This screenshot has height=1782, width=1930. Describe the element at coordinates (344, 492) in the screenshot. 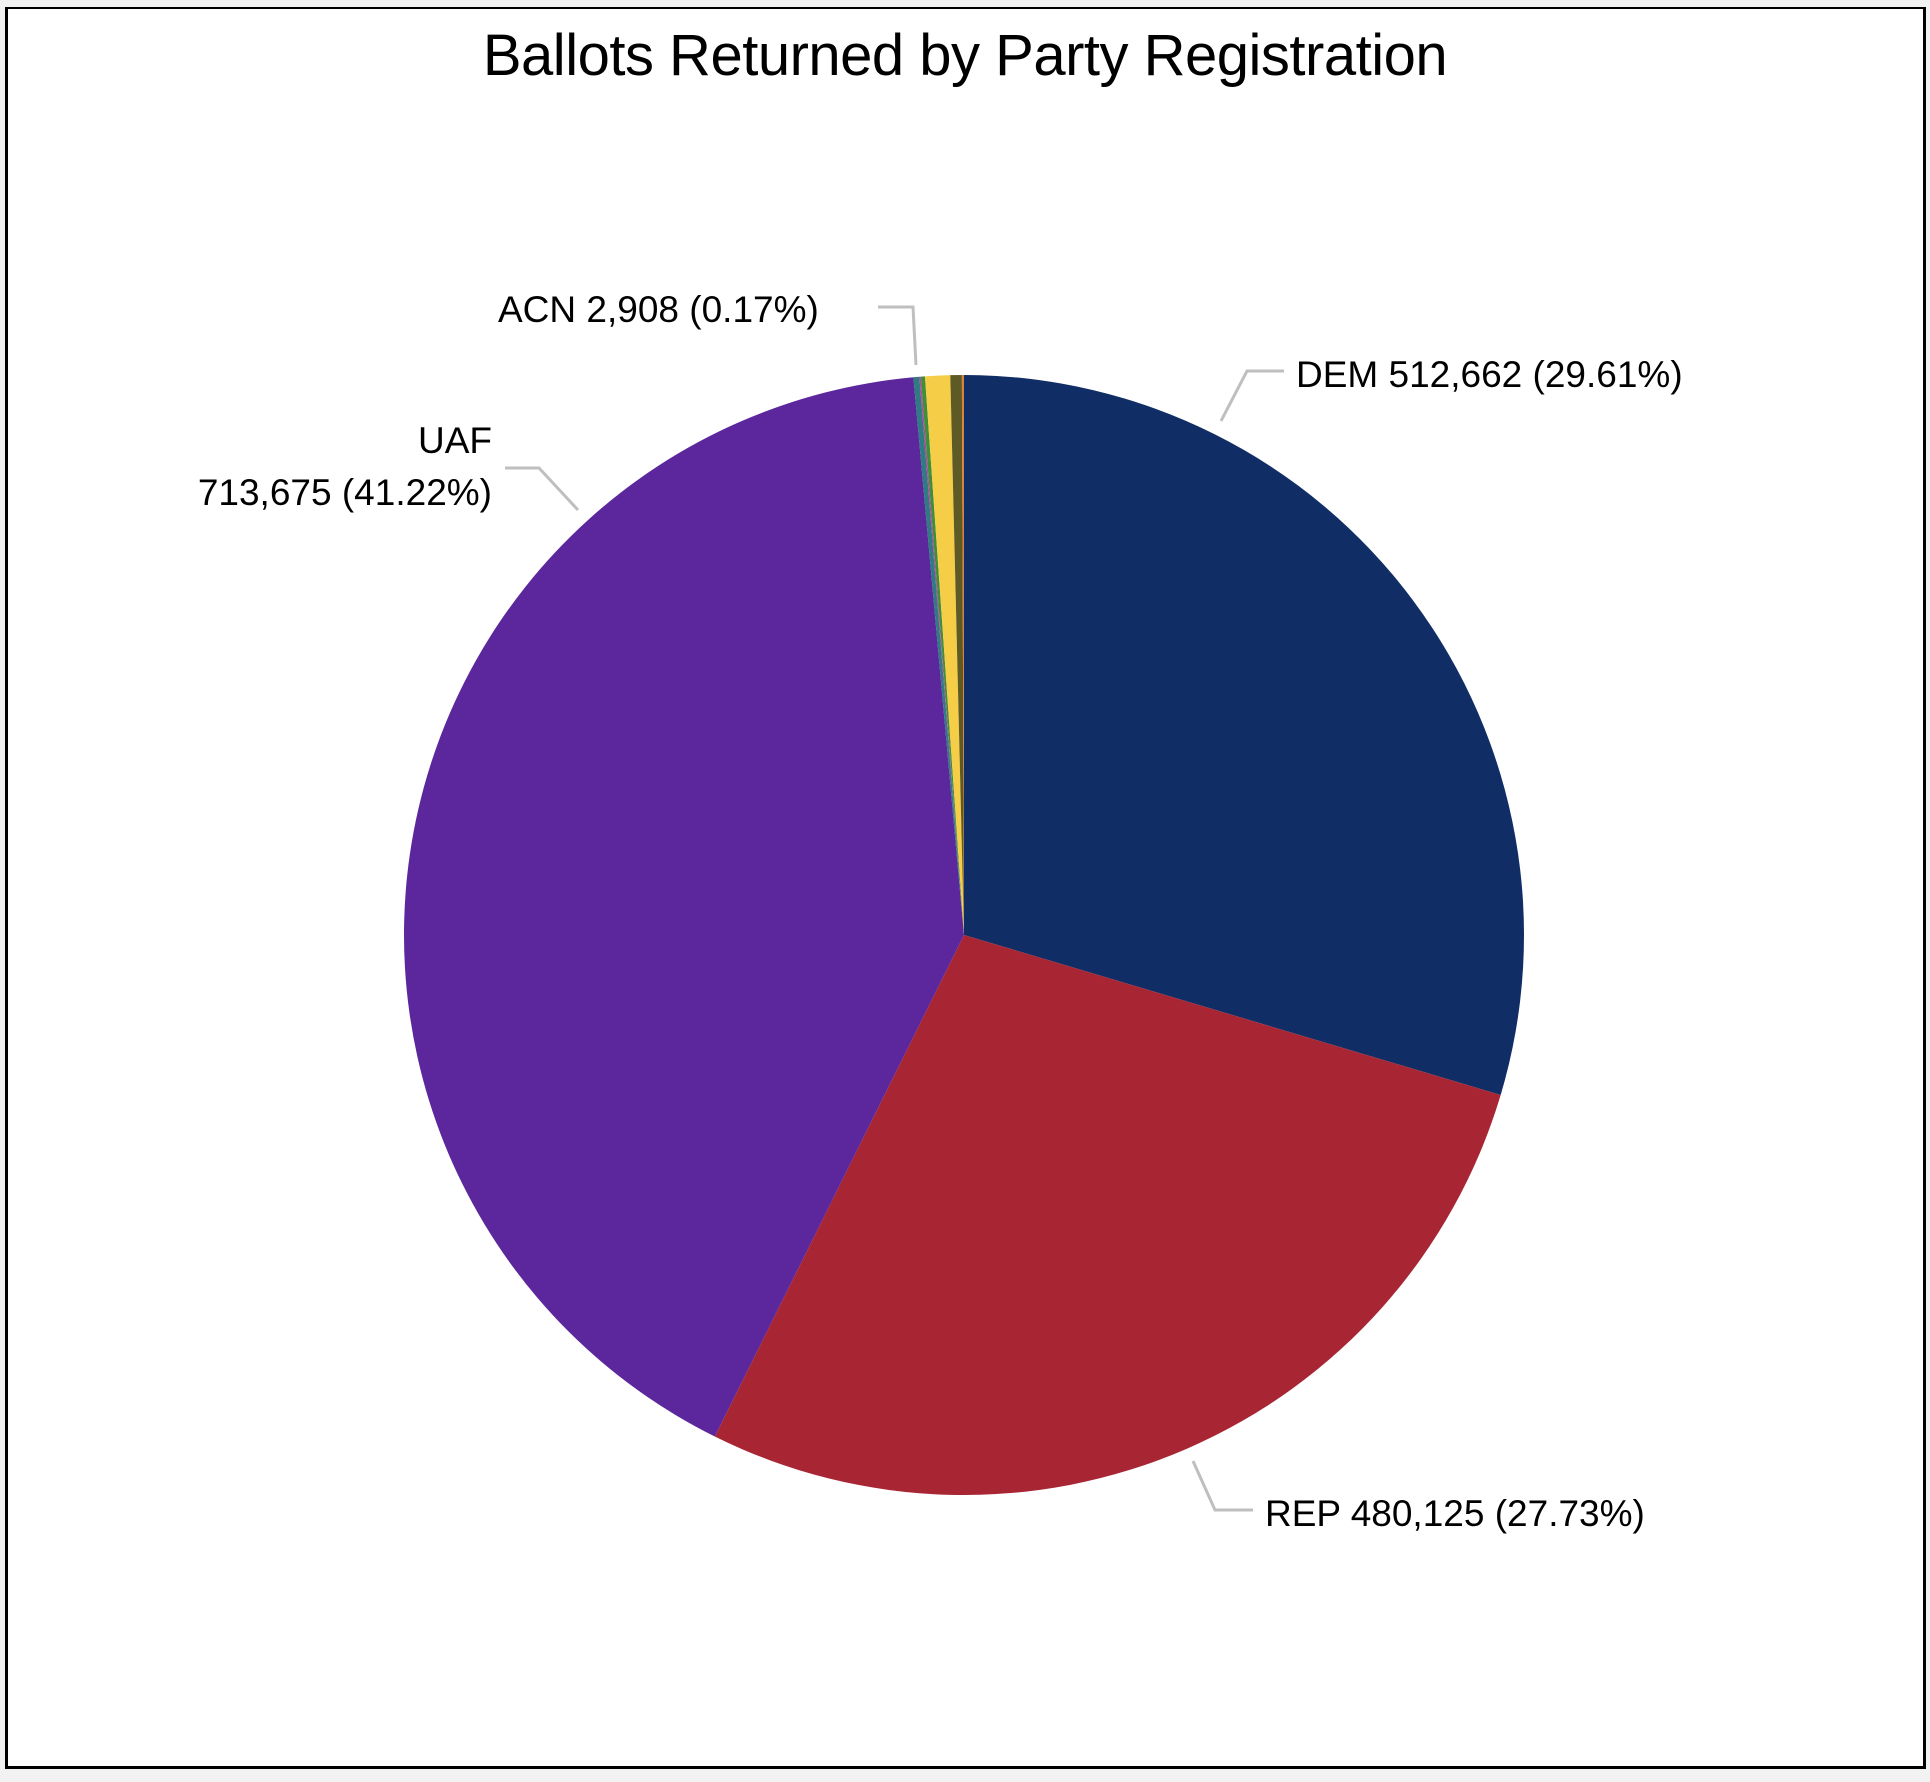

I see `uaf-label-value: 713,675 (41.22%)` at that location.